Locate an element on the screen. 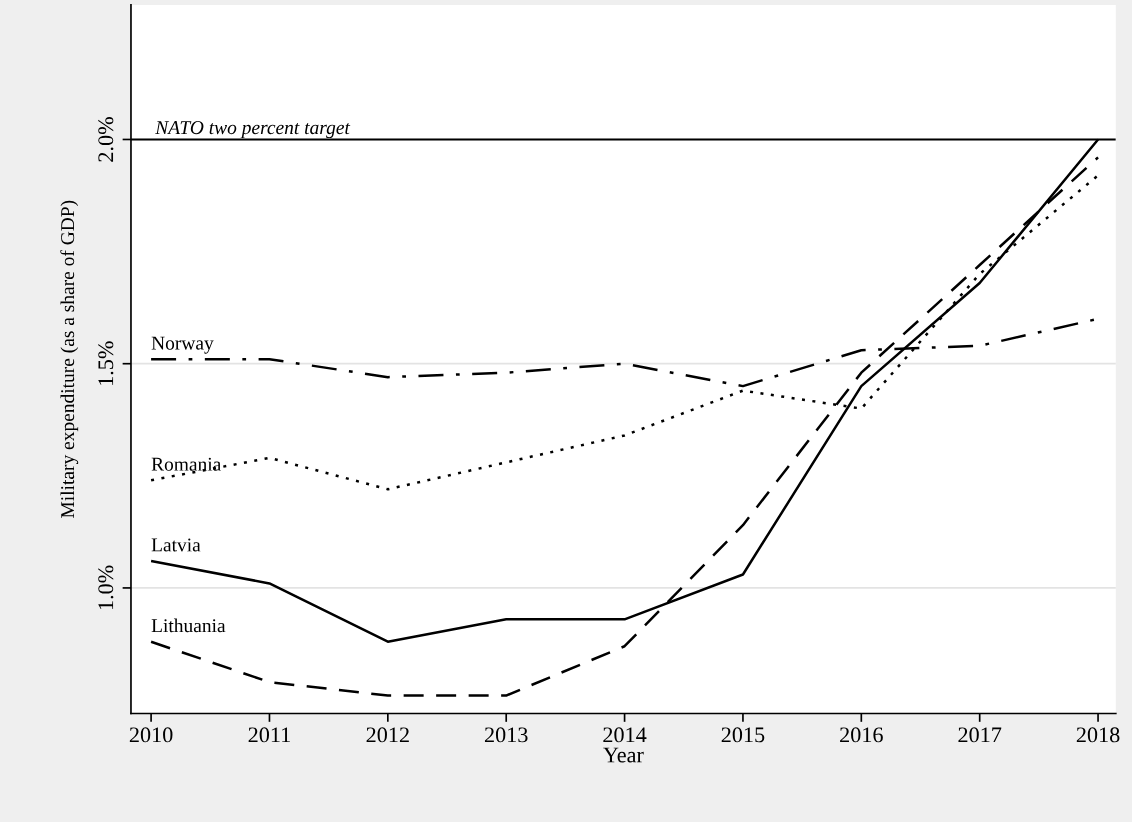  y-tick-label: 1.0% is located at coordinates (106, 587).